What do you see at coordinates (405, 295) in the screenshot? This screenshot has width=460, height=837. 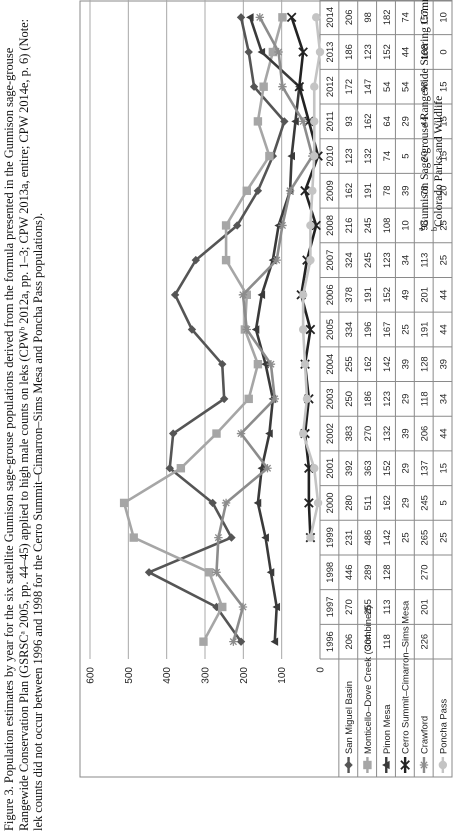 I see `data-label: 49` at bounding box center [405, 295].